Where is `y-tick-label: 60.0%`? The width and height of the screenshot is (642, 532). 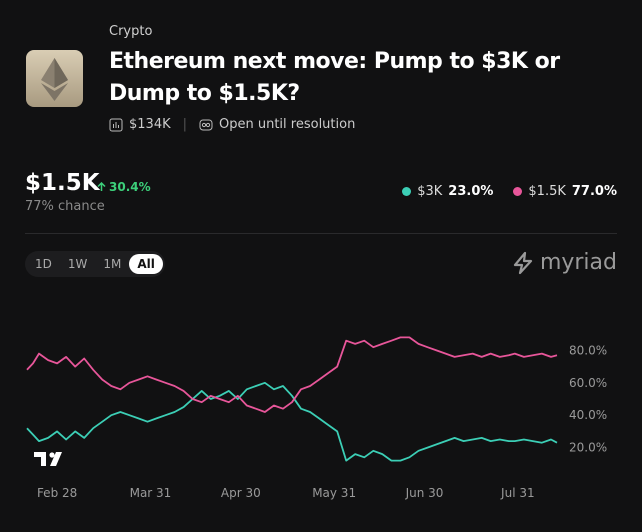
y-tick-label: 60.0% is located at coordinates (588, 383).